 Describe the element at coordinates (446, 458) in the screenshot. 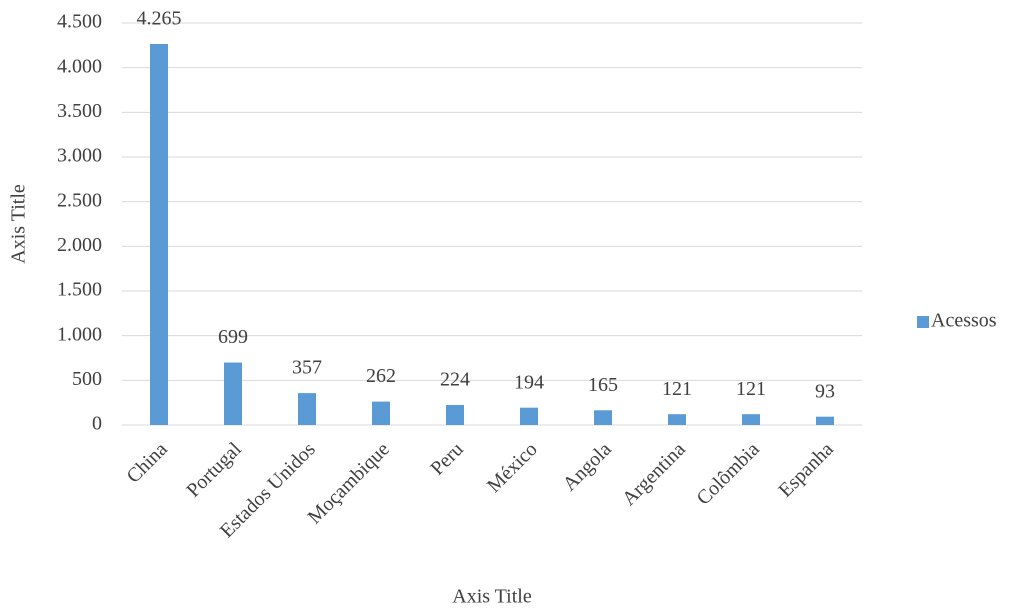

I see `x-tick-label: Peru` at that location.